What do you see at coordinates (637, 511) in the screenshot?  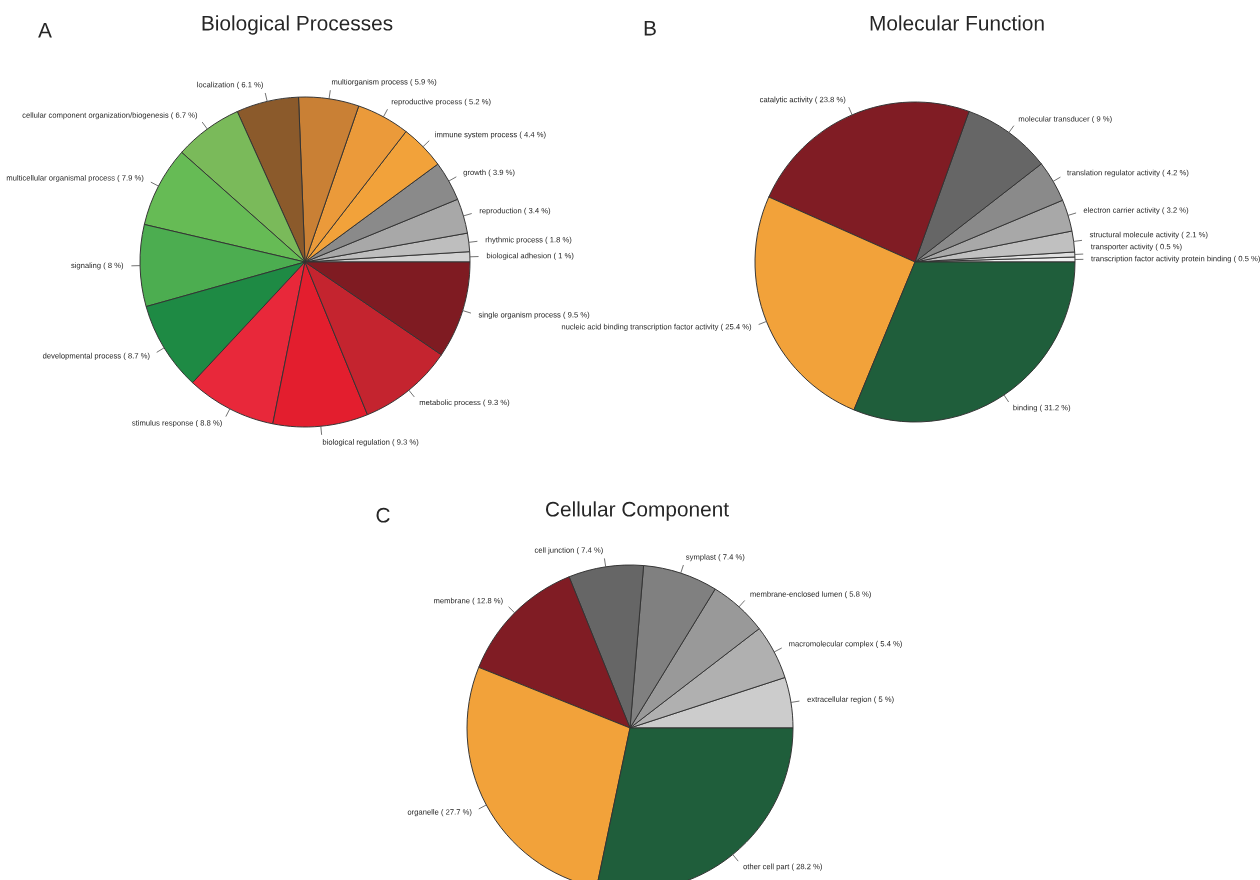 I see `chart-title: Cellular Component` at bounding box center [637, 511].